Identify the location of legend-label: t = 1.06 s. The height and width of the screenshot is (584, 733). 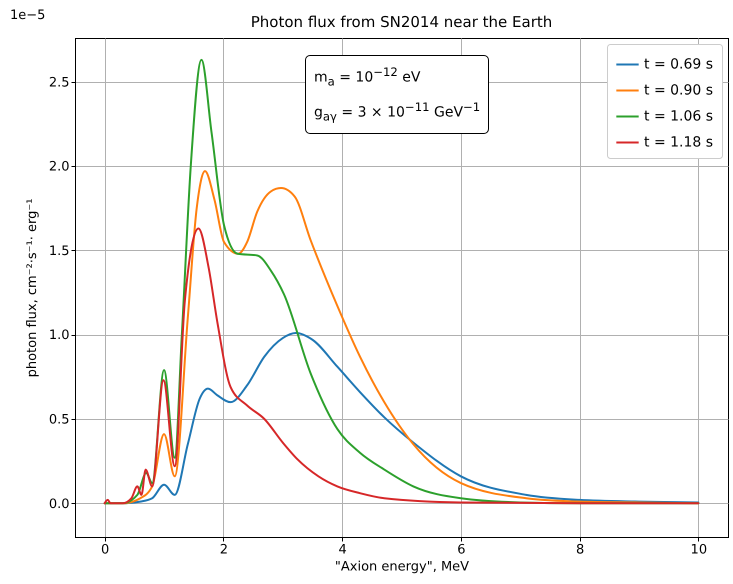
(679, 116).